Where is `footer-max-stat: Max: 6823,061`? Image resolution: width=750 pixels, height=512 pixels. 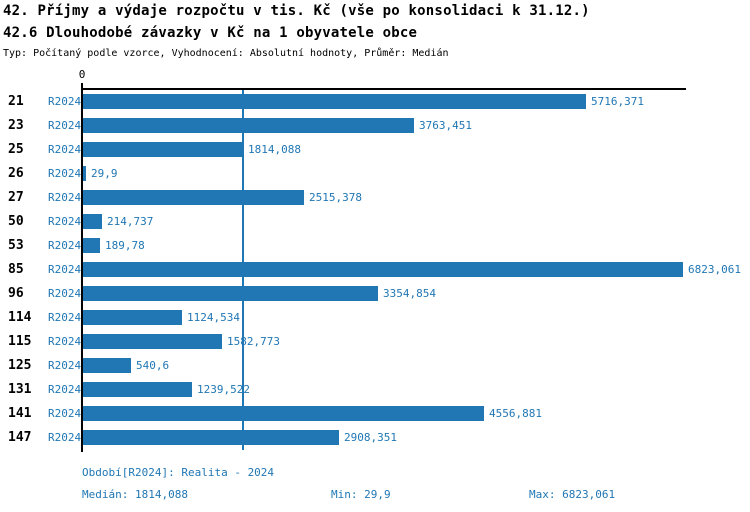
footer-max-stat: Max: 6823,061 is located at coordinates (572, 494).